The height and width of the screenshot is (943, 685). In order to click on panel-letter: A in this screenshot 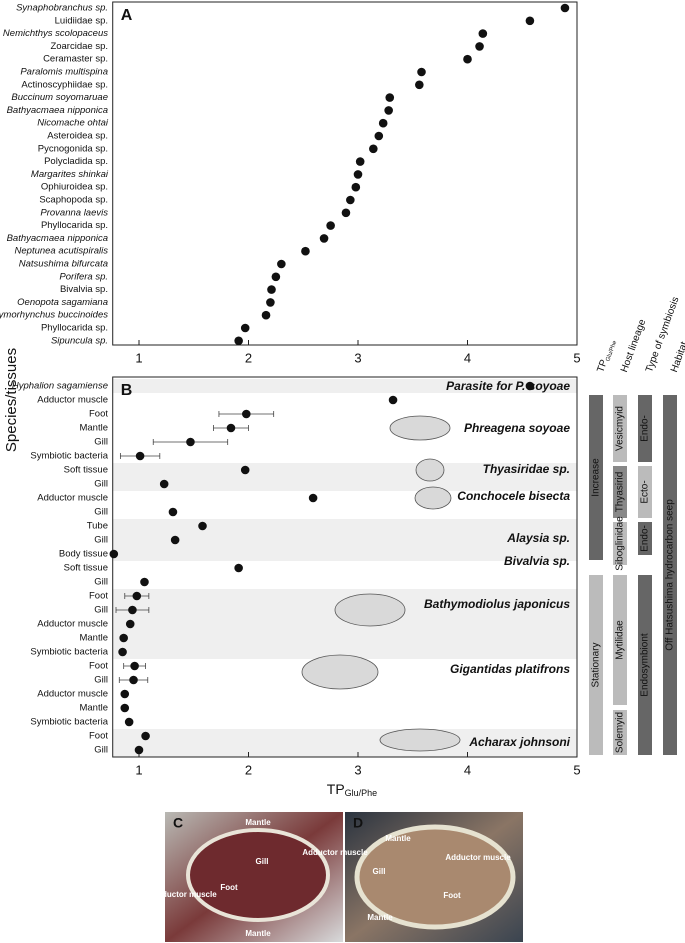, I will do `click(127, 15)`.